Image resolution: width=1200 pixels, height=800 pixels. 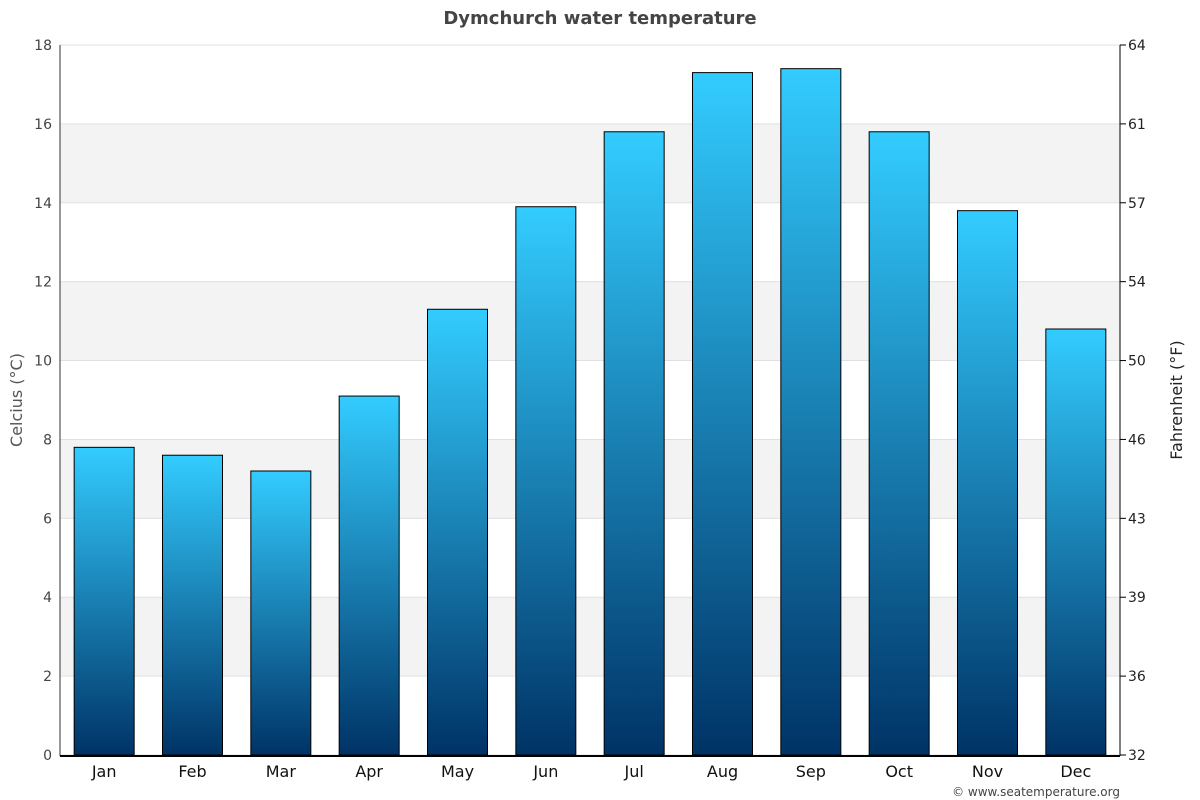 What do you see at coordinates (1137, 125) in the screenshot?
I see `y-tick-label-right: 61` at bounding box center [1137, 125].